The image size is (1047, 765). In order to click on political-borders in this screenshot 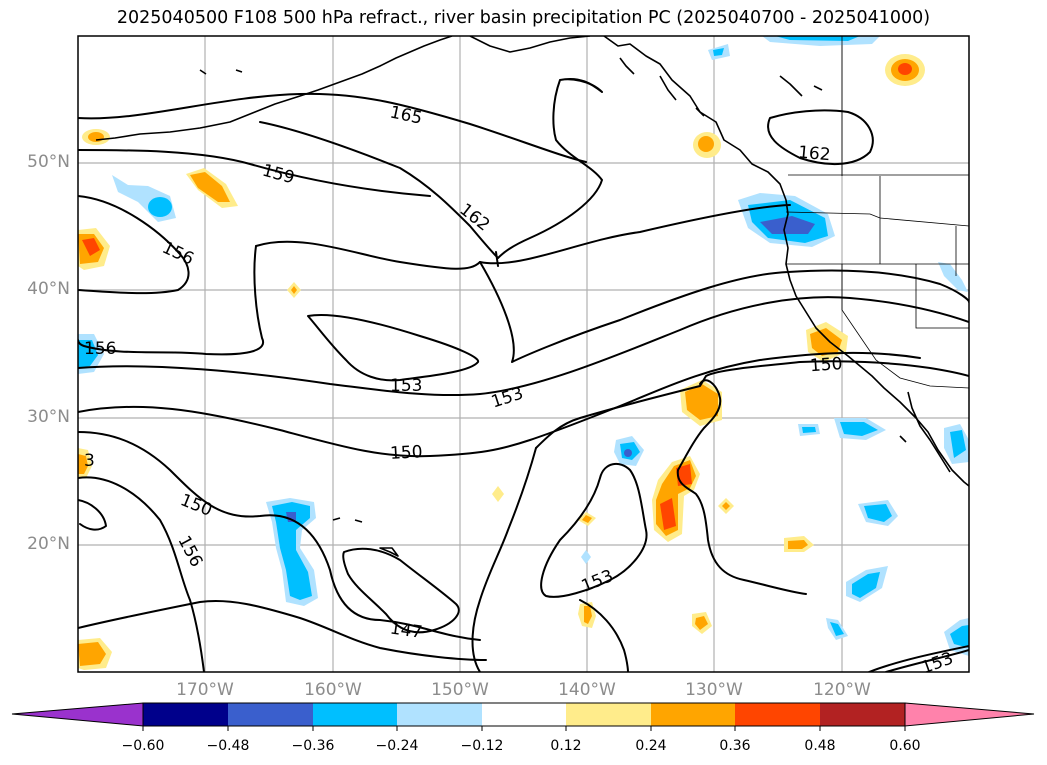, I will do `click(877, 212)`.